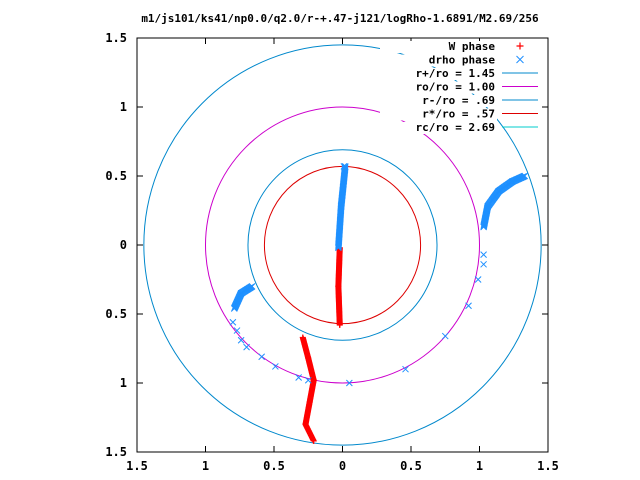 This screenshot has height=480, width=640. What do you see at coordinates (462, 60) in the screenshot?
I see `legend-label: drho phase` at bounding box center [462, 60].